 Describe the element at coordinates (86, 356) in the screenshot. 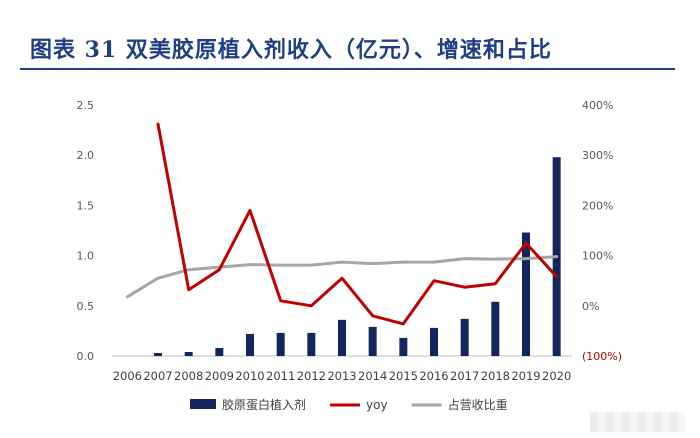

I see `y-tick-label: 0.0` at that location.